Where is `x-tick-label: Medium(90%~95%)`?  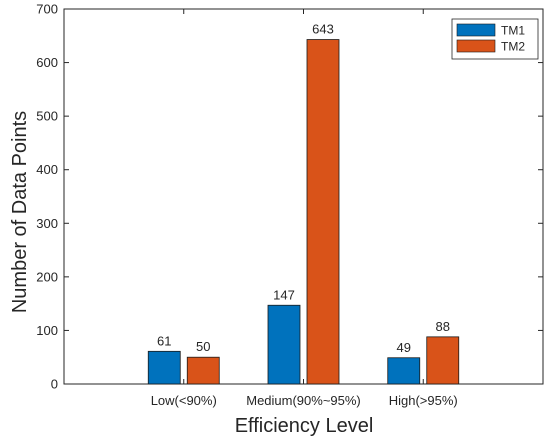
x-tick-label: Medium(90%~95%) is located at coordinates (303, 400).